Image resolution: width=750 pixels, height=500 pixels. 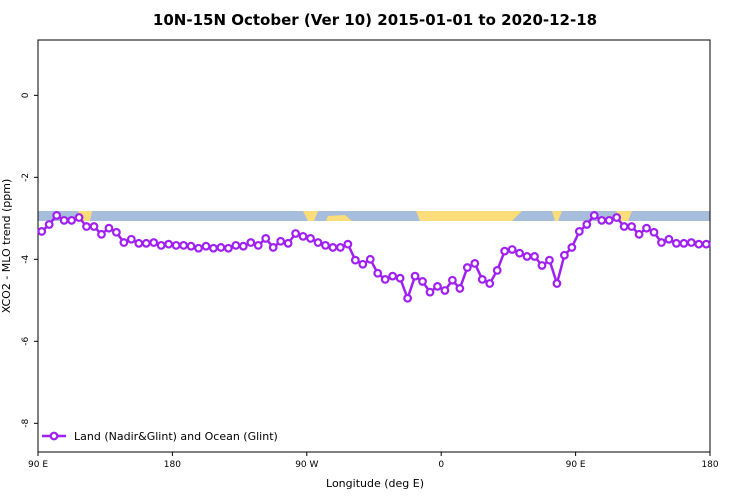 I want to click on legend-marker, so click(x=54, y=436).